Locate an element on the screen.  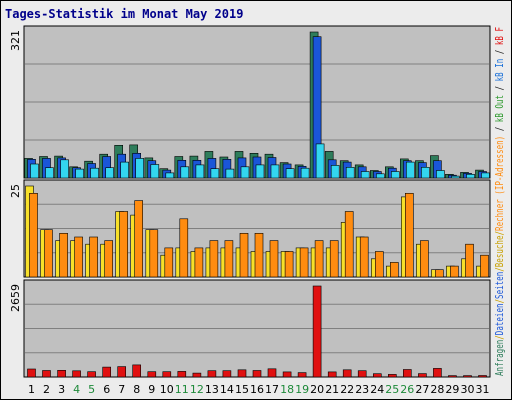
legend-part-5: / is located at coordinates (499, 269).